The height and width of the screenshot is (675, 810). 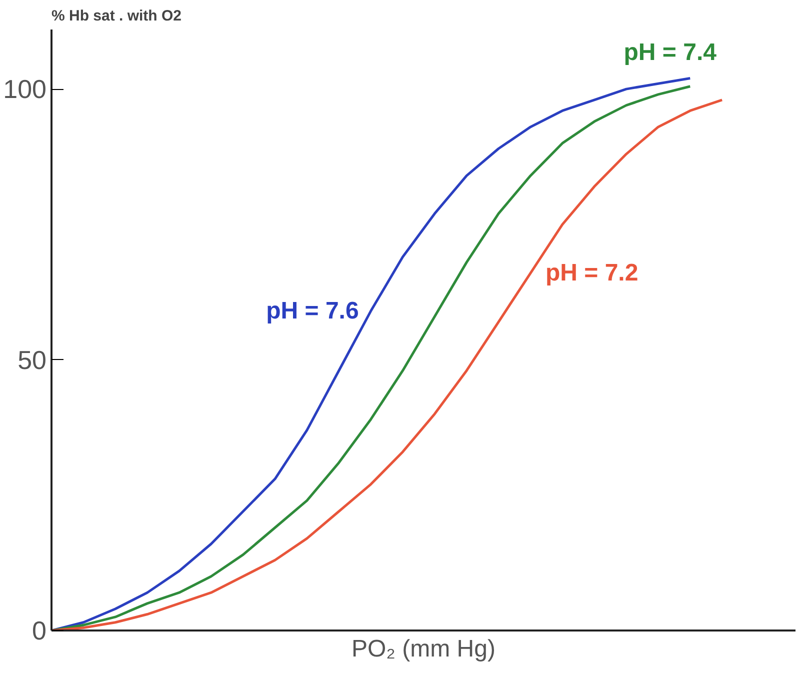 I want to click on series-label: pH = 7.2, so click(x=591, y=273).